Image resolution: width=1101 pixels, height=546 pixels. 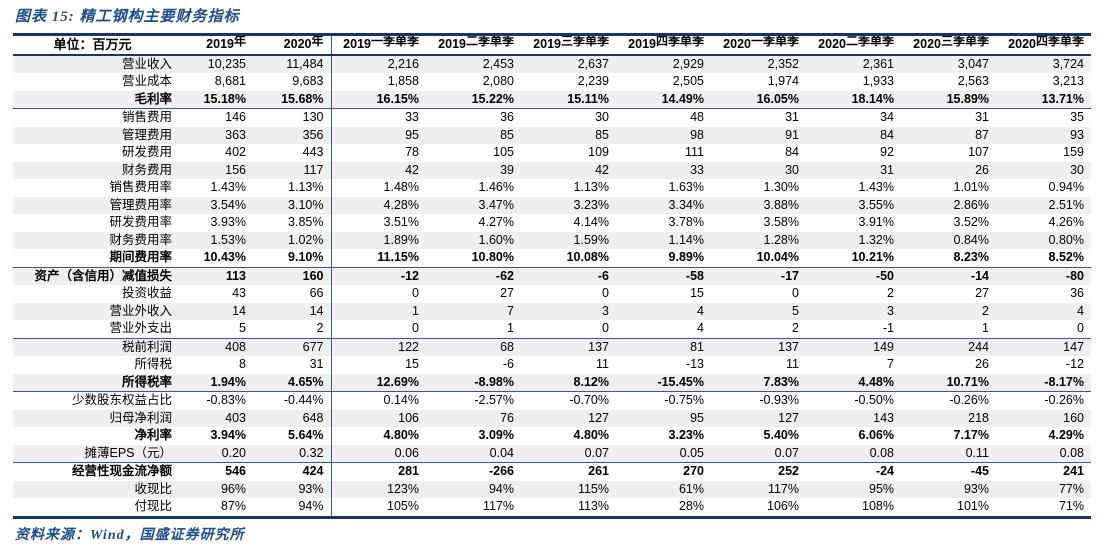 What do you see at coordinates (781, 239) in the screenshot?
I see `value-cell: 1.28%` at bounding box center [781, 239].